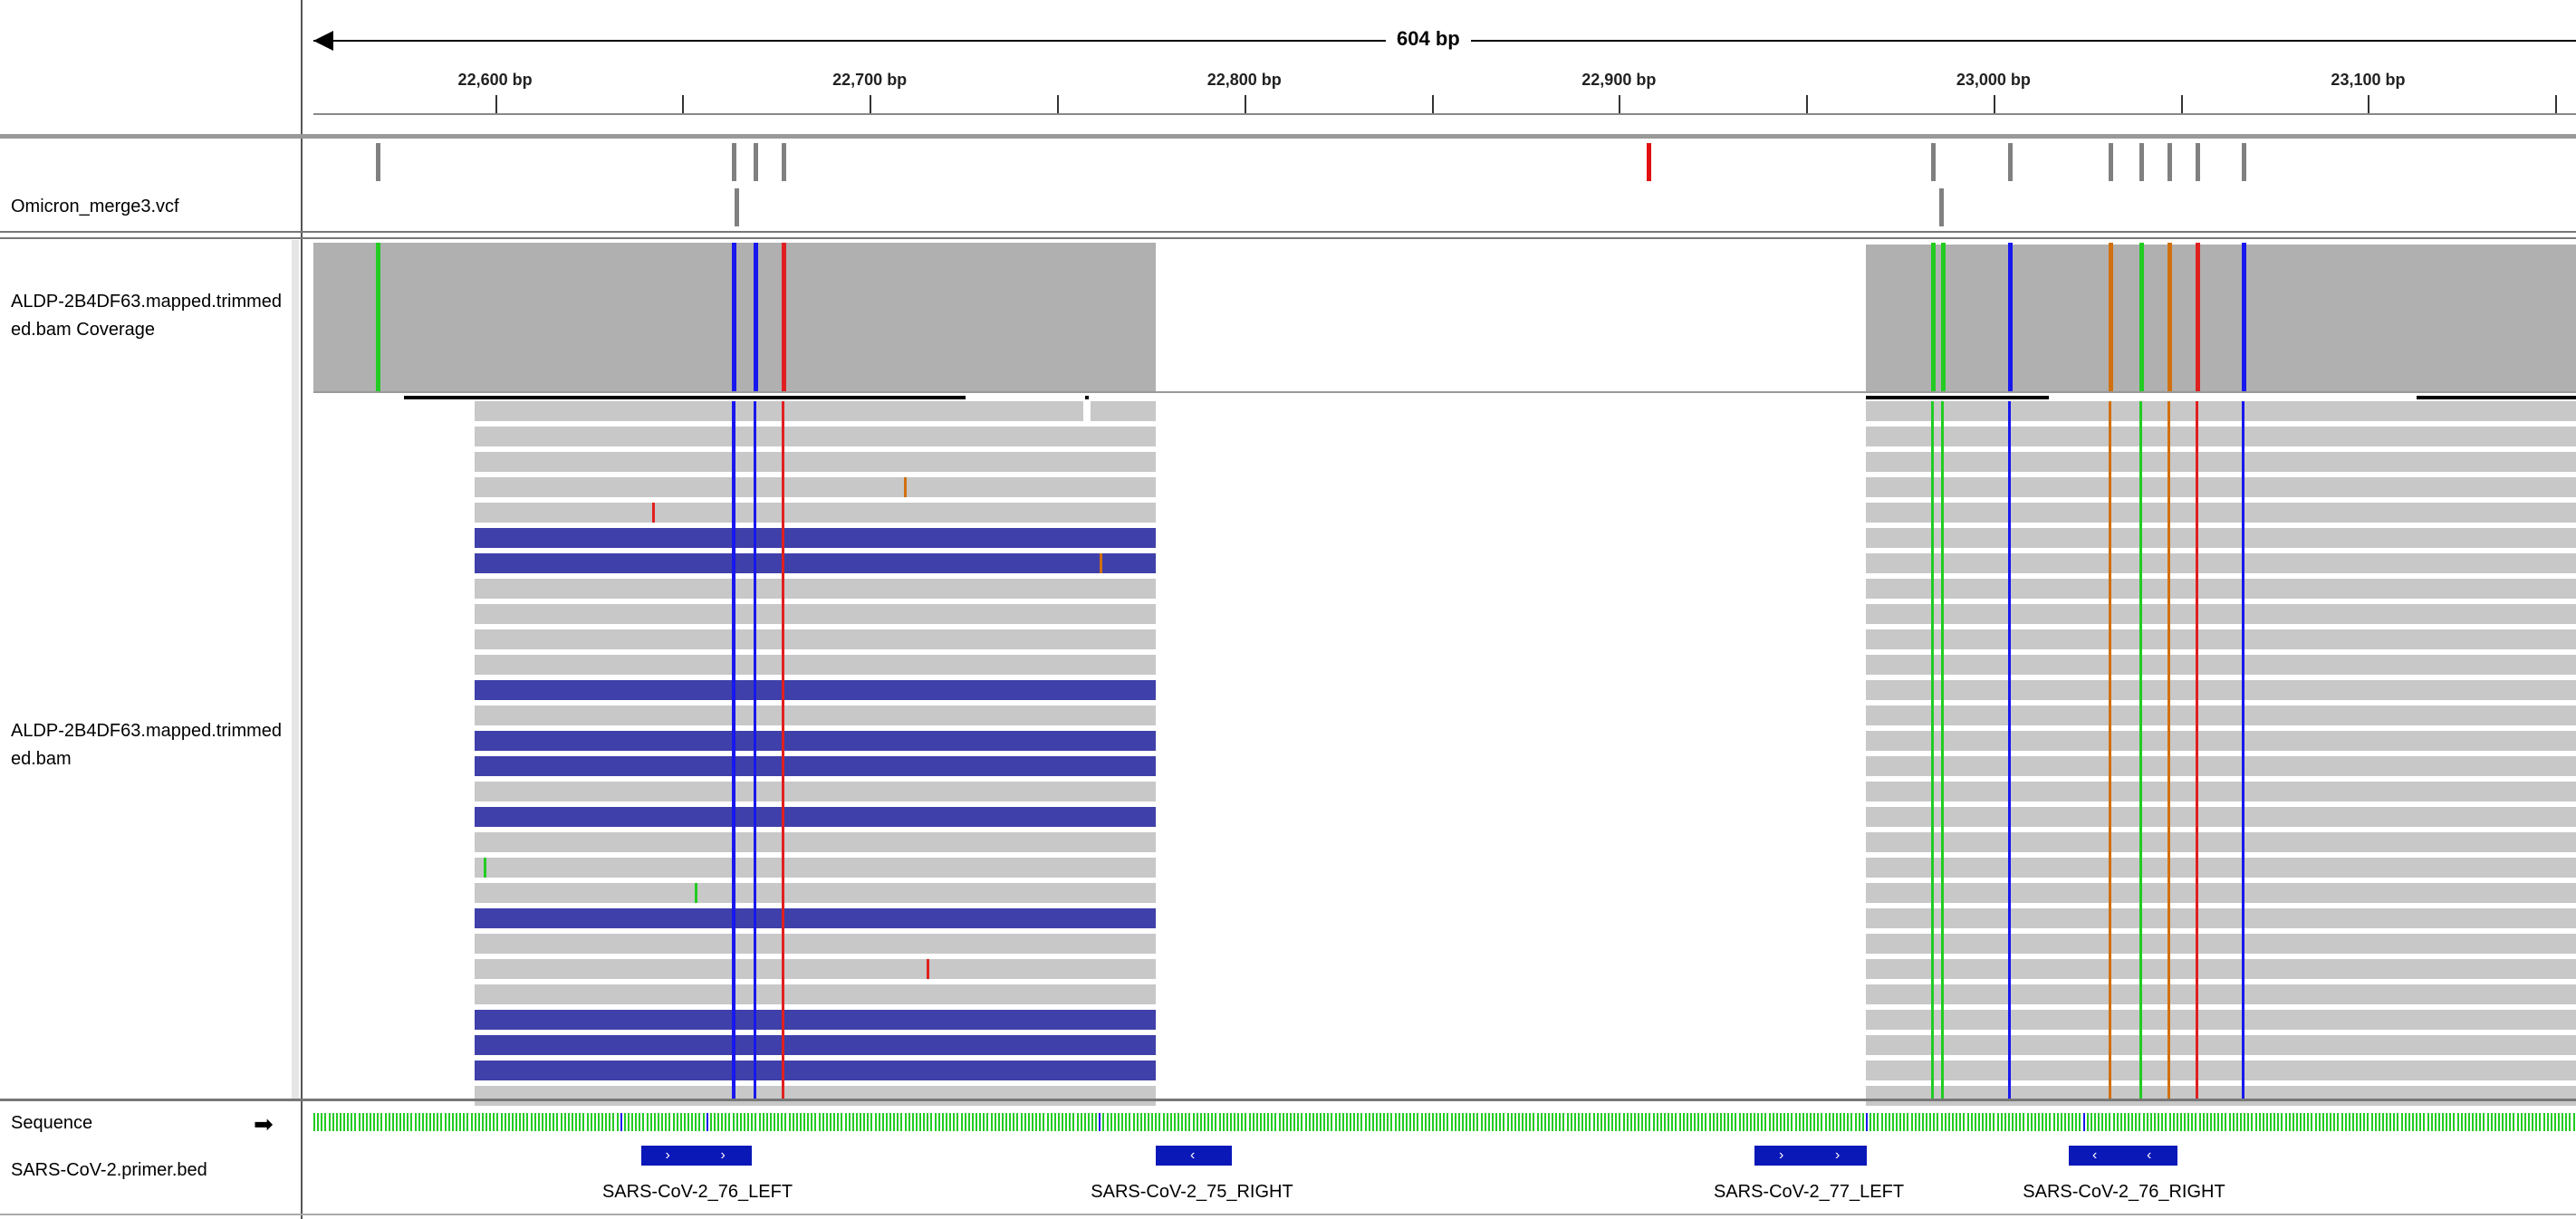 This screenshot has width=2576, height=1219. What do you see at coordinates (95, 207) in the screenshot?
I see `vcf-track-label: Omicron_merge3.vcf` at bounding box center [95, 207].